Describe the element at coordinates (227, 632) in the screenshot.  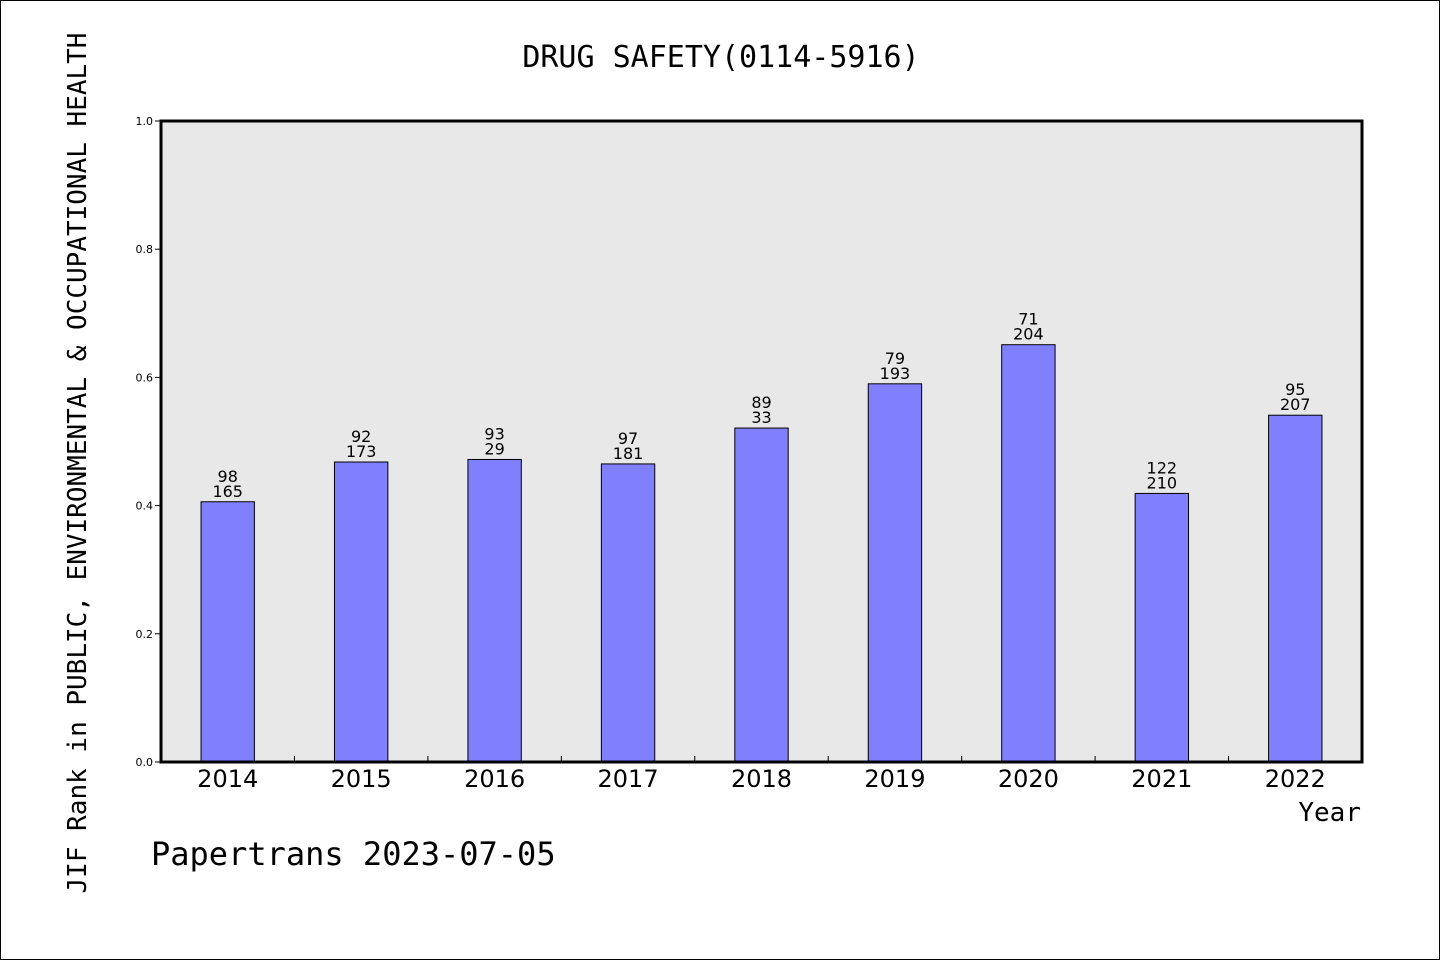
I see `bar-2014` at that location.